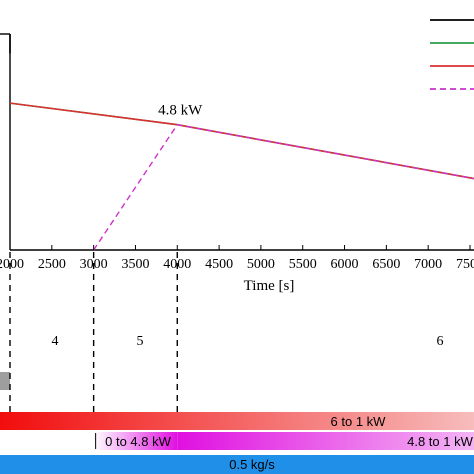 Image resolution: width=474 pixels, height=474 pixels. Describe the element at coordinates (440, 441) in the screenshot. I see `band-label-3: 4.8 to 1 kW` at that location.